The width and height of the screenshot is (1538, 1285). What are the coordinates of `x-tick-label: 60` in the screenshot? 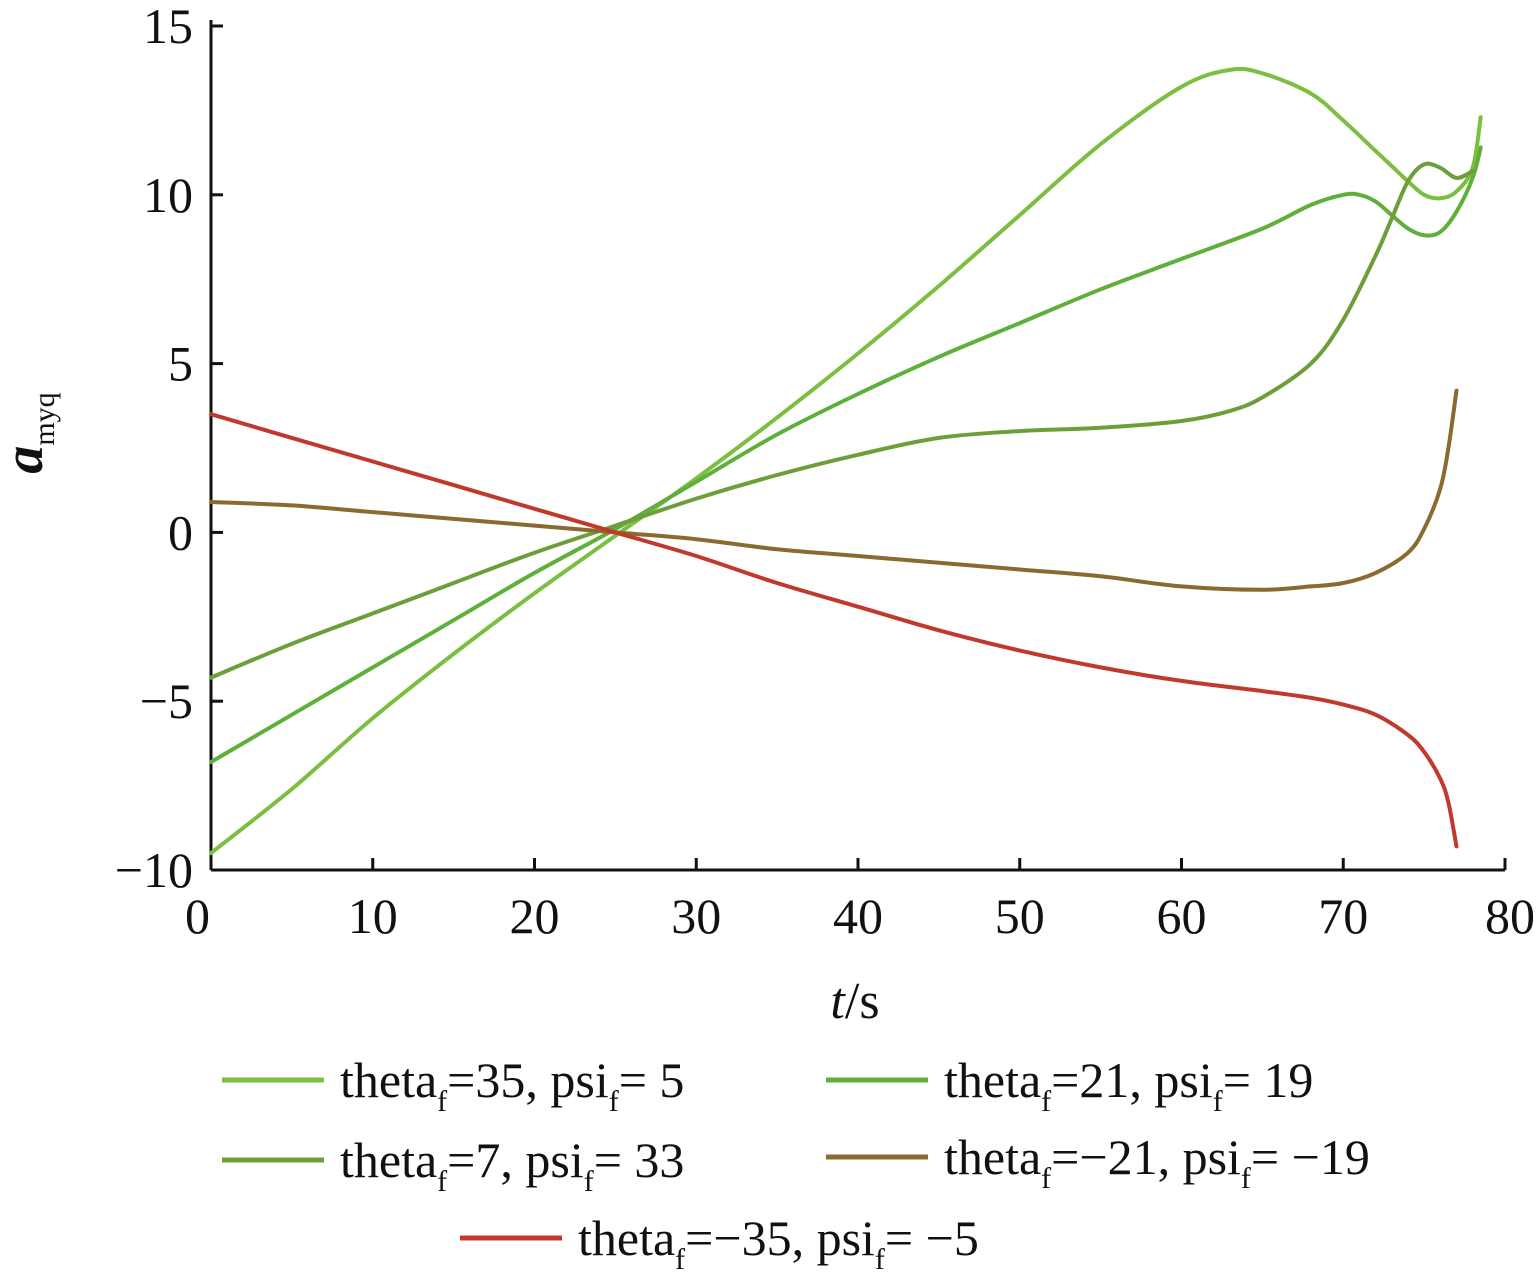 It's located at (1182, 916).